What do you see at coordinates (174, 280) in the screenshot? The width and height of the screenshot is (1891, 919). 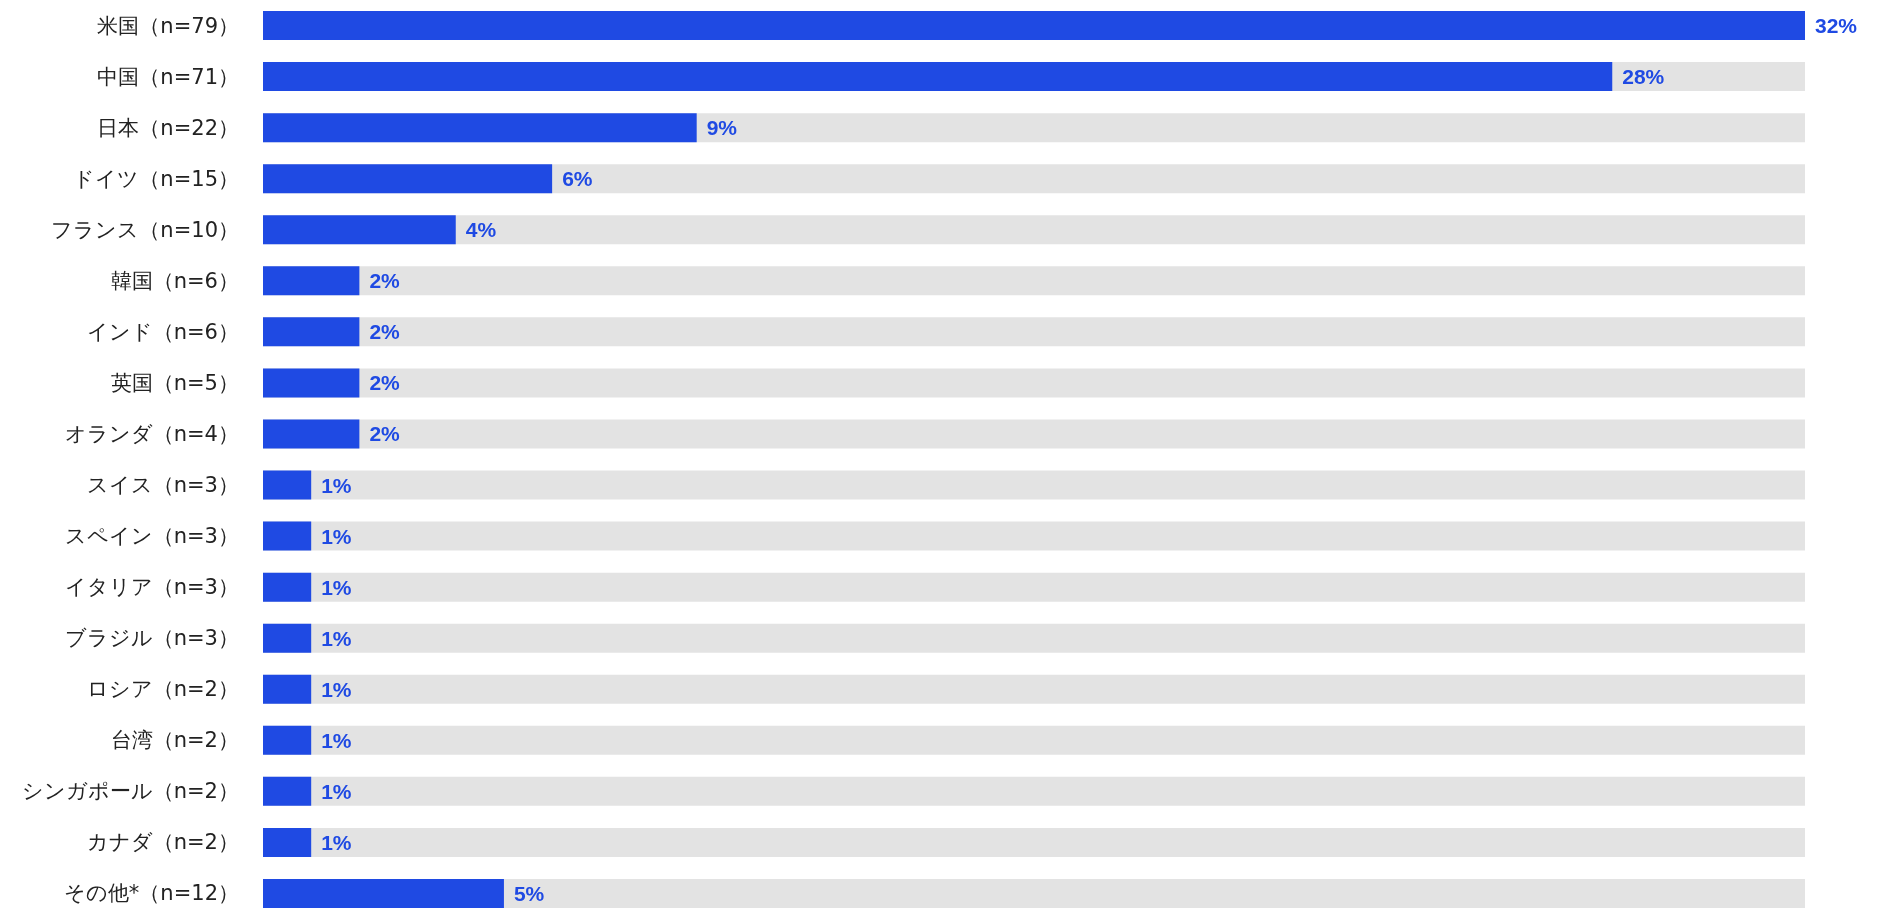 I see `y-tick-label: 韓国（n=6）` at bounding box center [174, 280].